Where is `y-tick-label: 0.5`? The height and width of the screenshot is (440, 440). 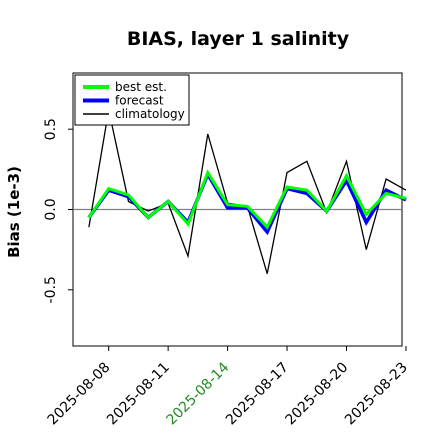
y-tick-label: 0.5 is located at coordinates (51, 129).